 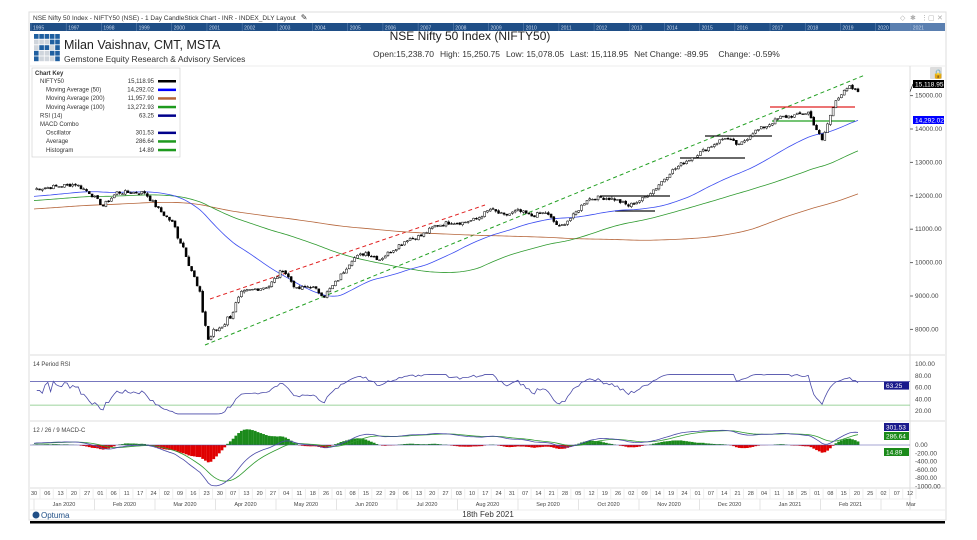 I want to click on year-navigator-selection, so click(x=917, y=27).